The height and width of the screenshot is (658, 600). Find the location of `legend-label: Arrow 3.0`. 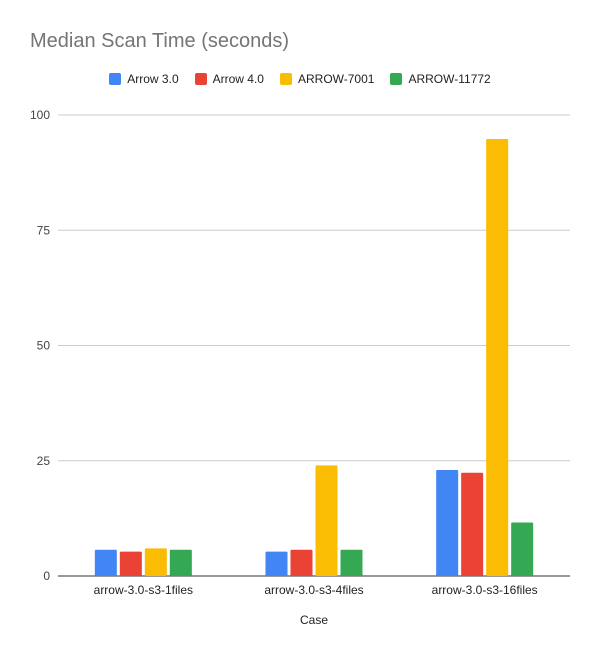

legend-label: Arrow 3.0 is located at coordinates (153, 79).